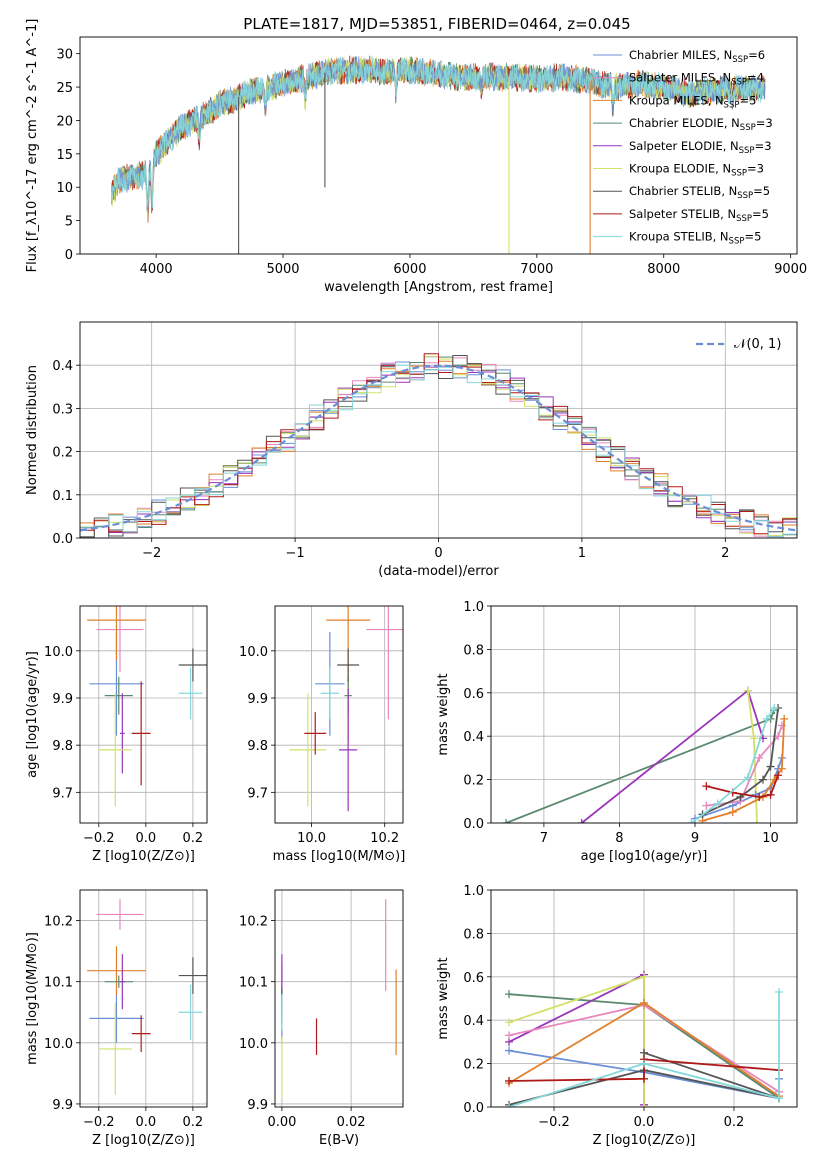 The width and height of the screenshot is (819, 1170). I want to click on legend-entry: 𝒩(0, 1), so click(757, 344).